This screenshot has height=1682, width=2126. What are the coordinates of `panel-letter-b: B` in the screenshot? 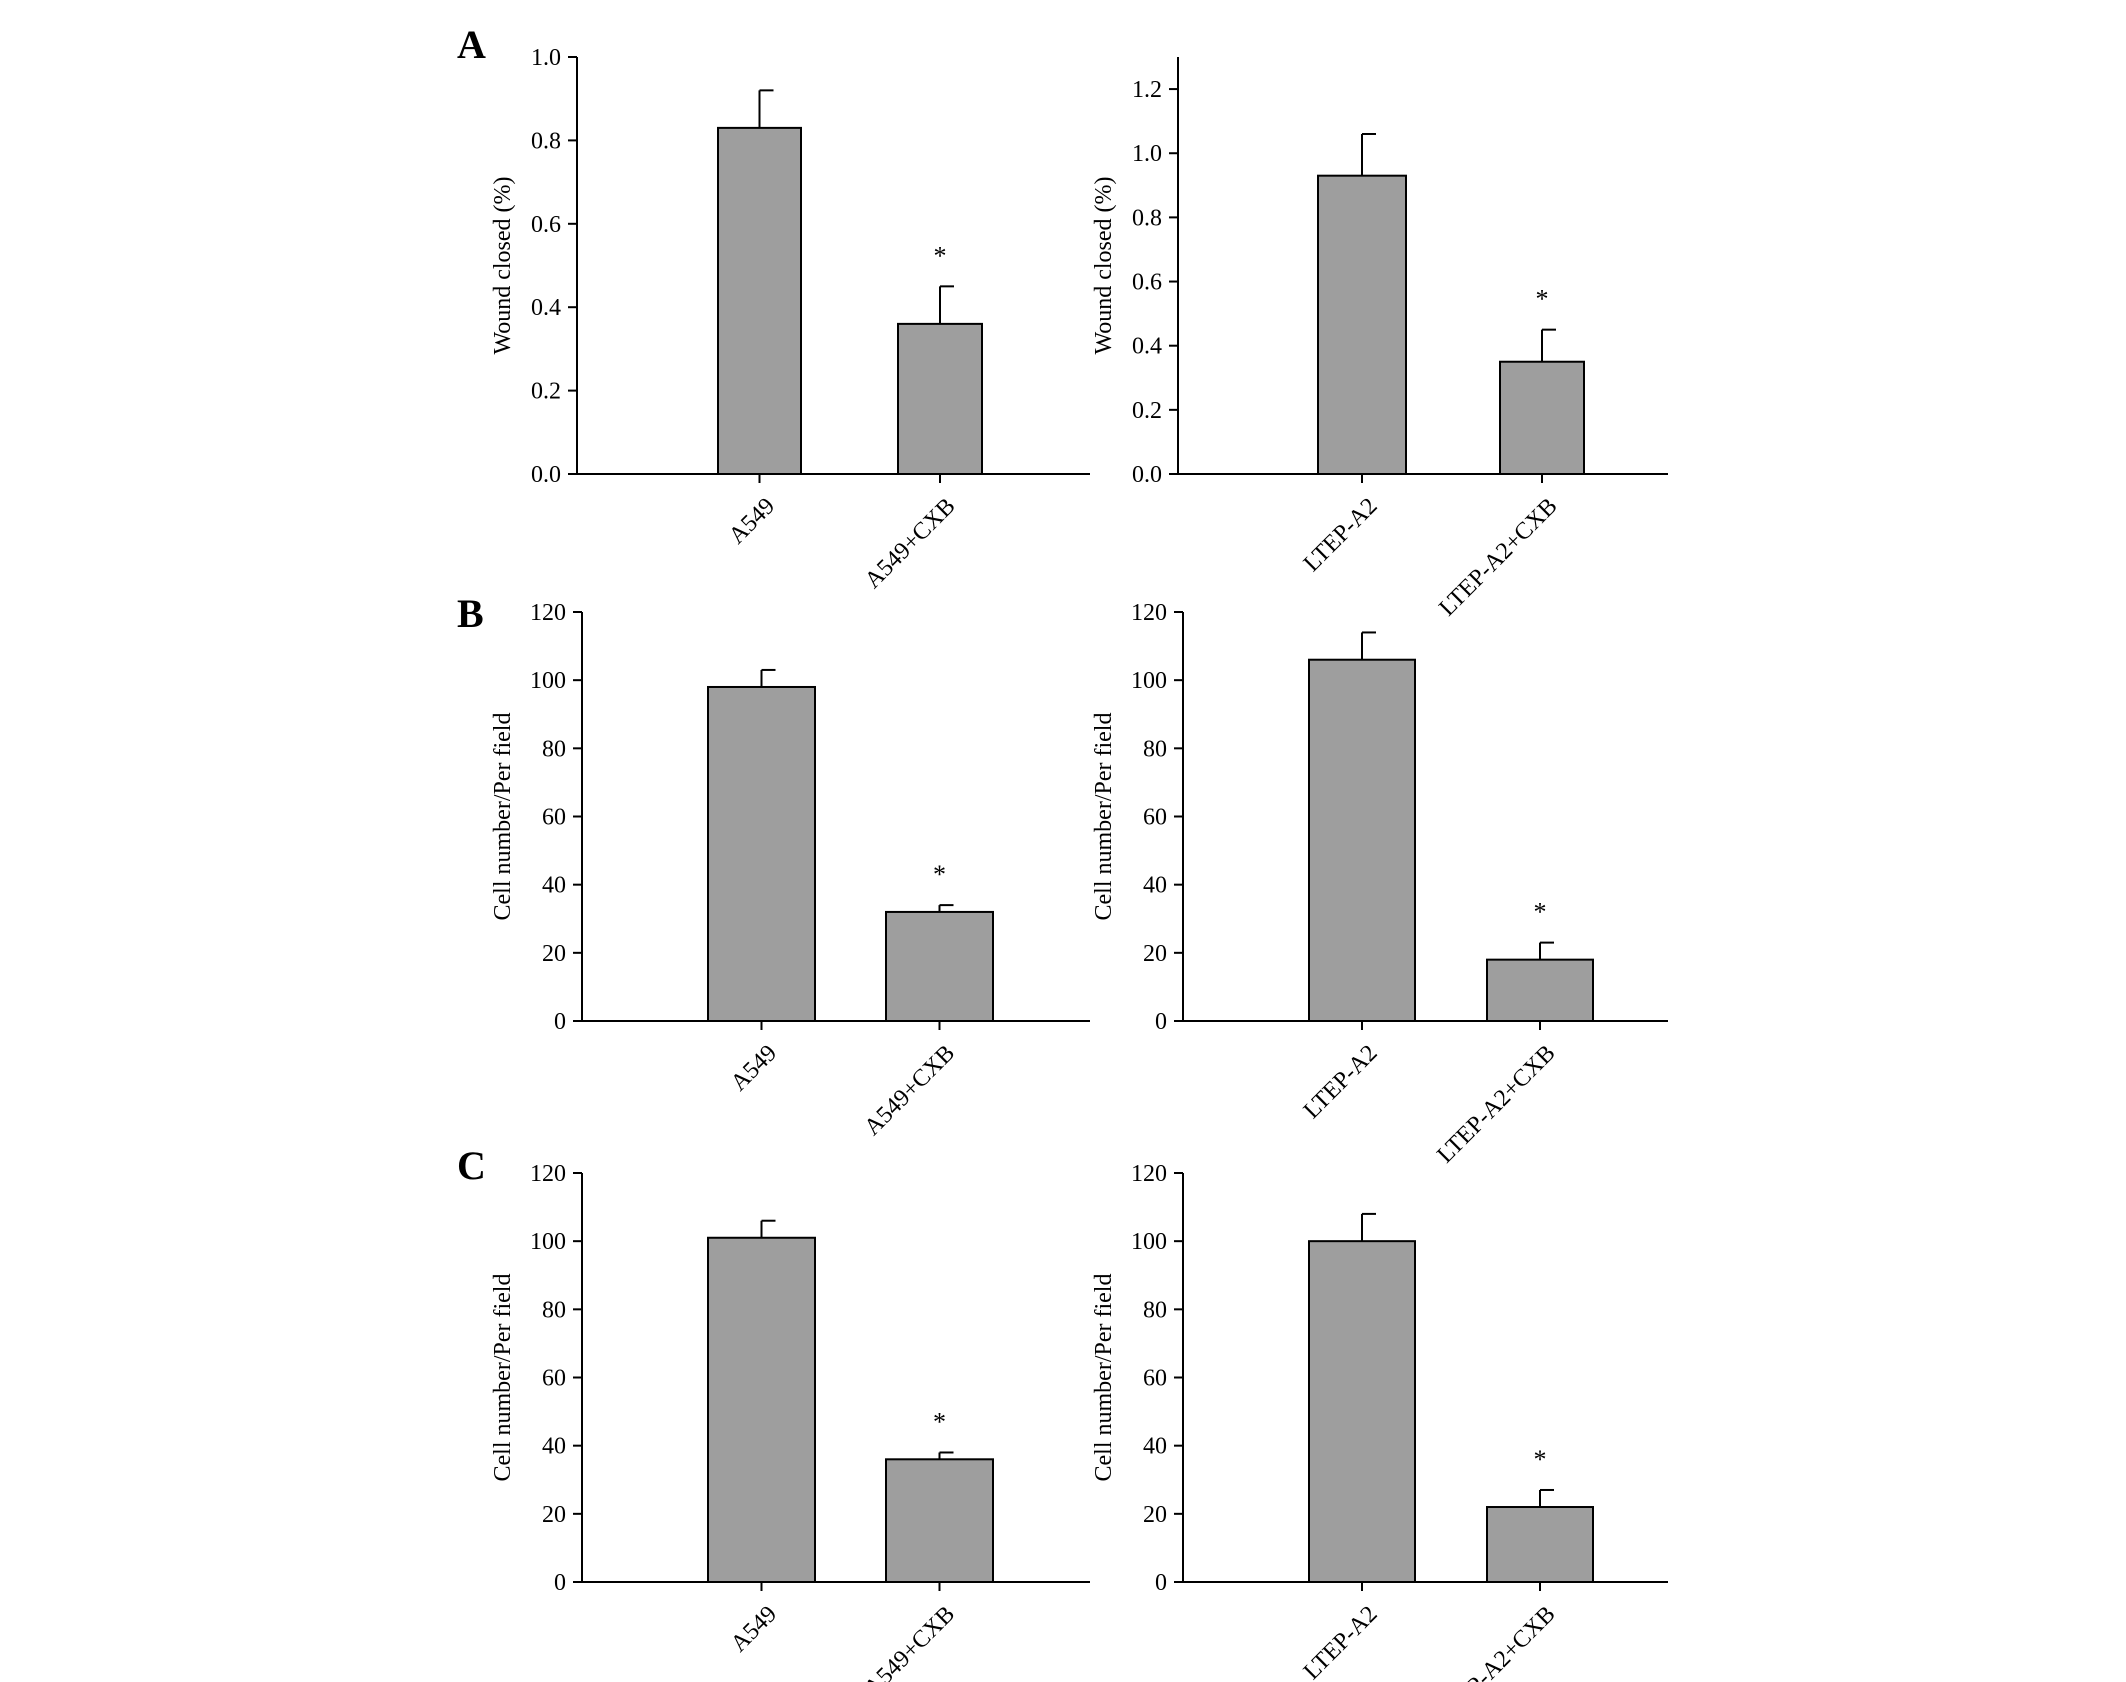 It's located at (470, 613).